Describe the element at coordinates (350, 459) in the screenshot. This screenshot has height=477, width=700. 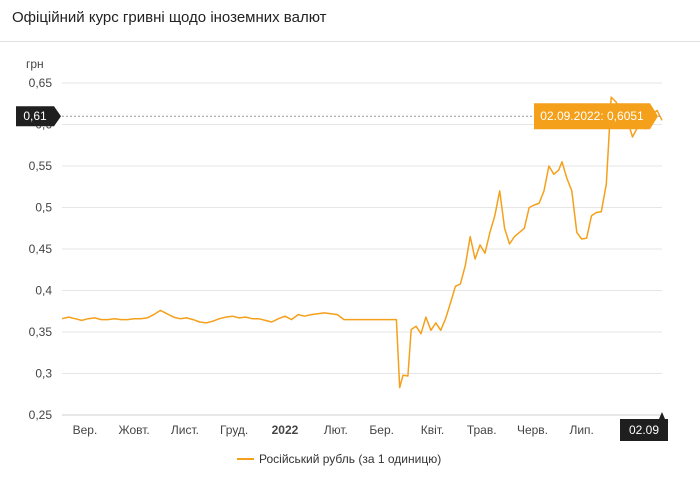
I see `legend-label: Російський рубль (за 1 одиницю)` at that location.